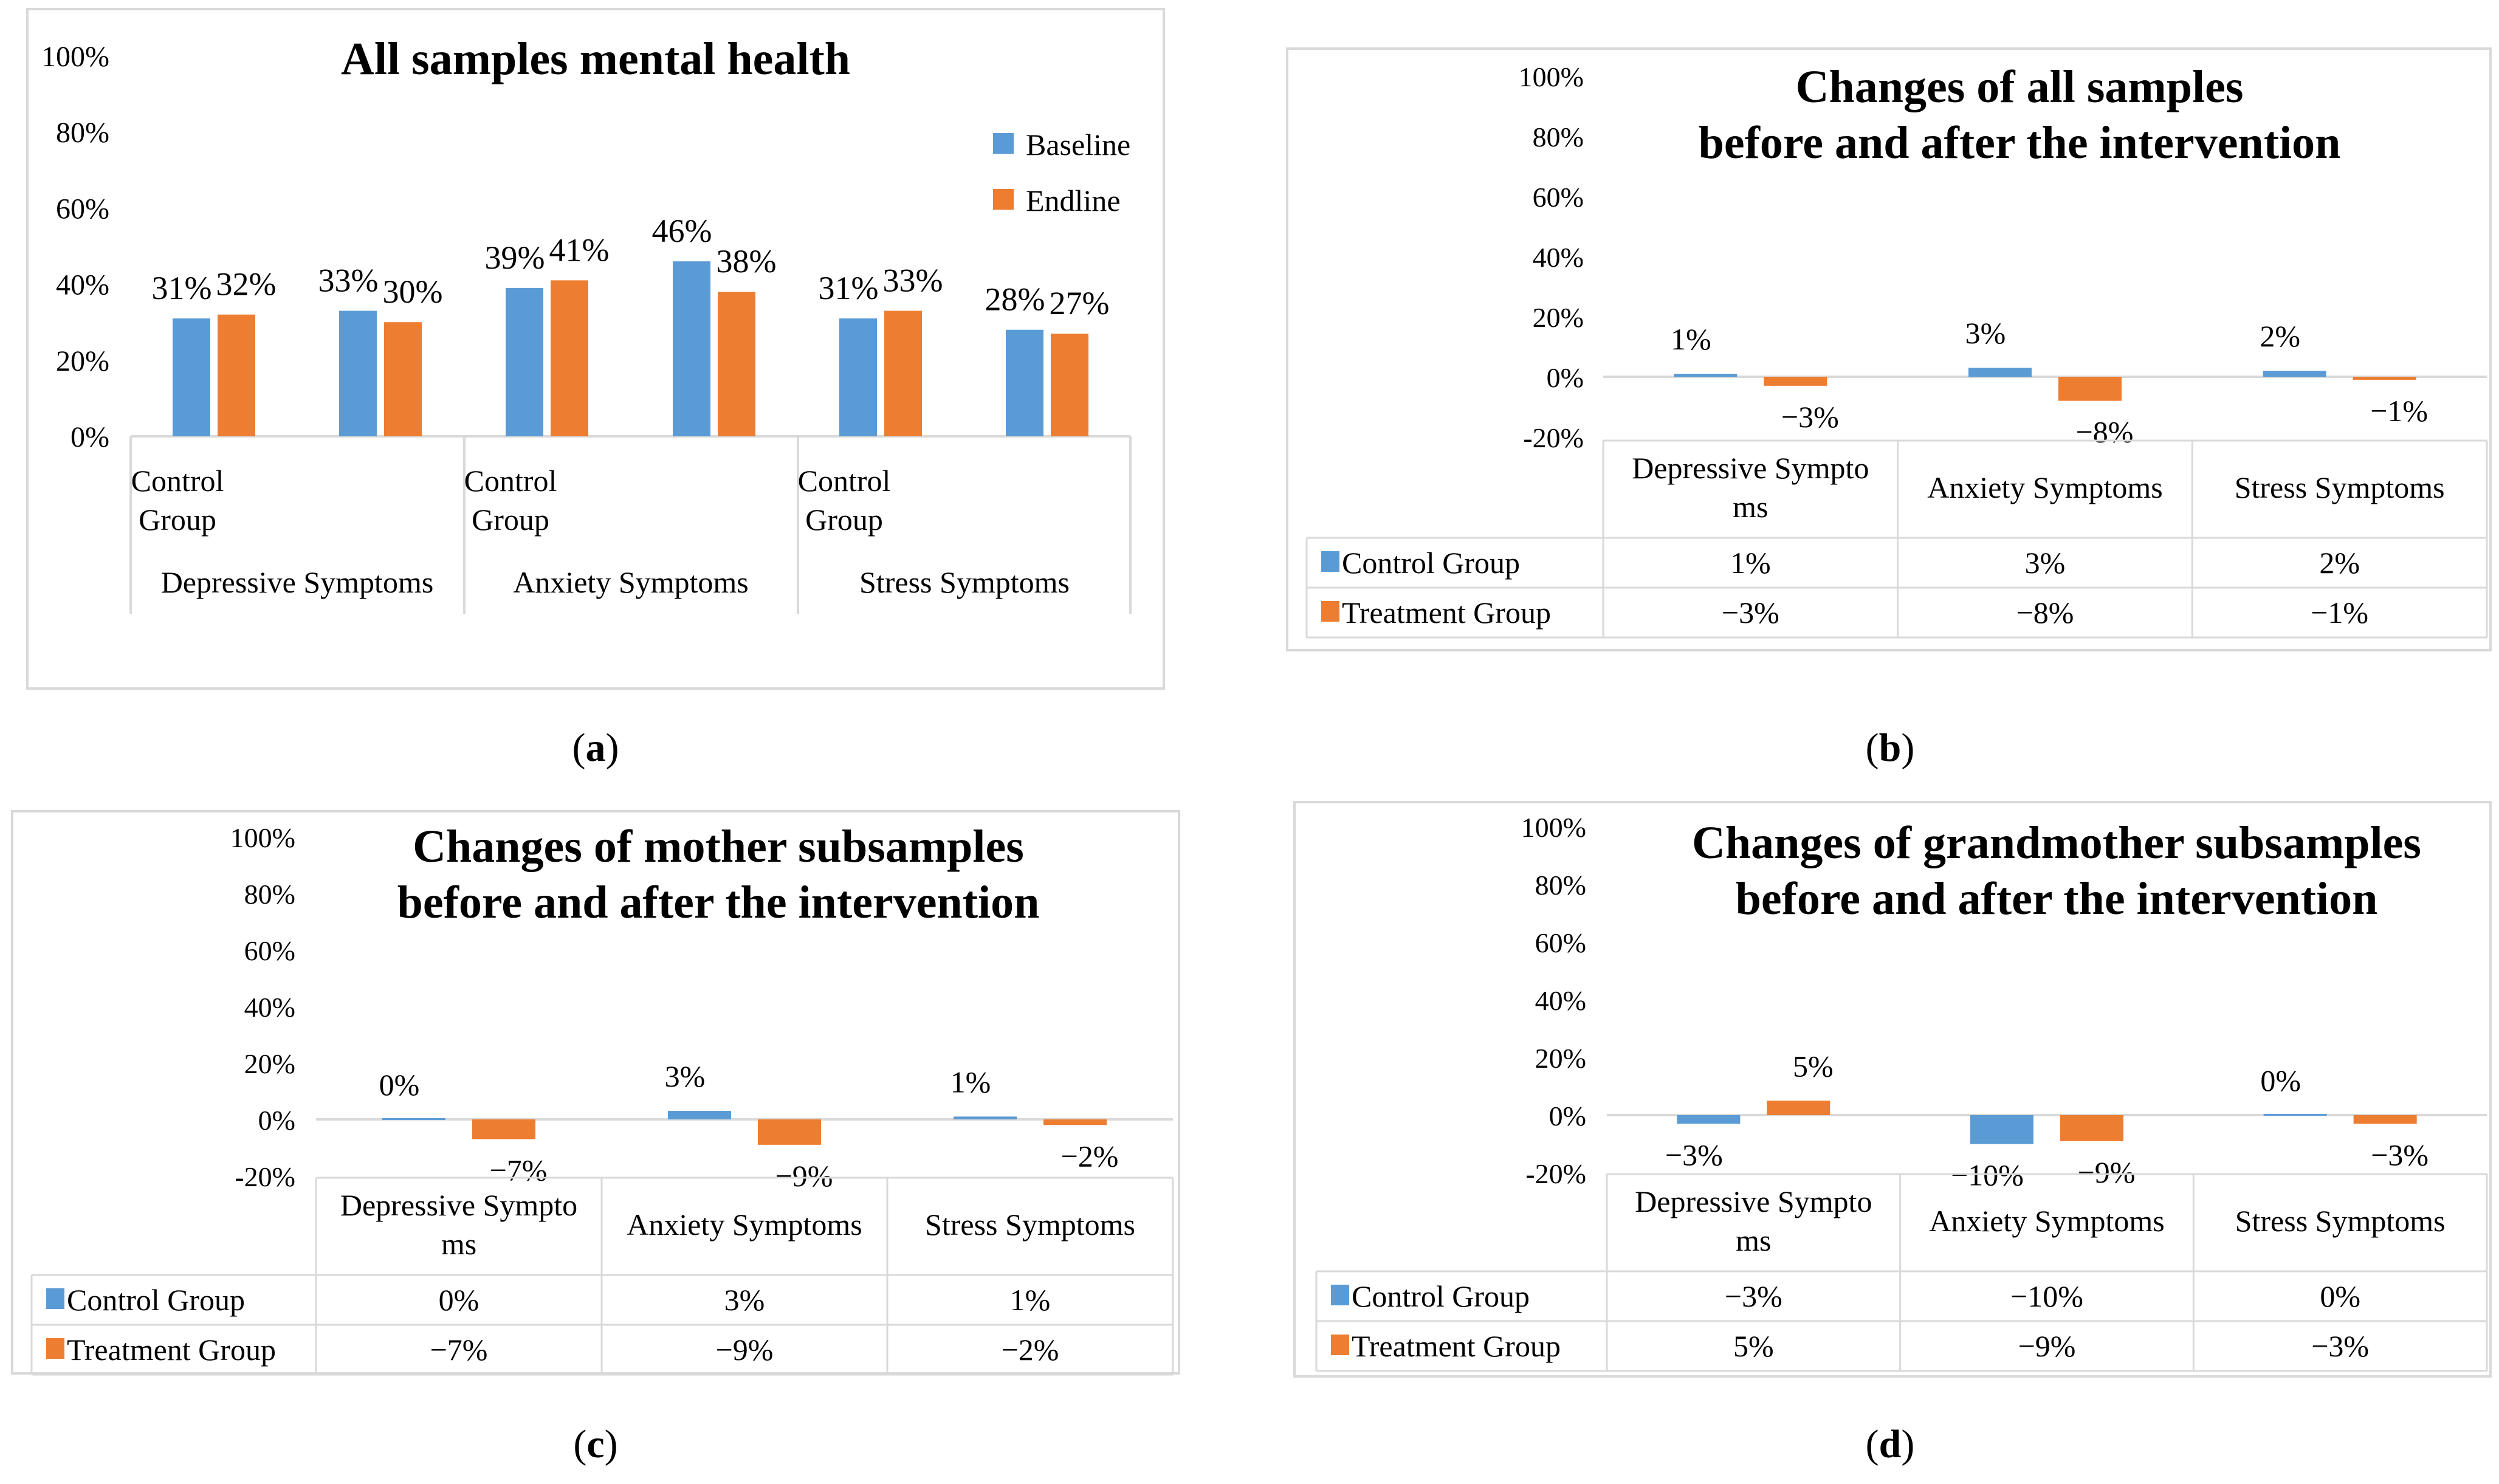  I want to click on table-cell: −7%, so click(459, 1350).